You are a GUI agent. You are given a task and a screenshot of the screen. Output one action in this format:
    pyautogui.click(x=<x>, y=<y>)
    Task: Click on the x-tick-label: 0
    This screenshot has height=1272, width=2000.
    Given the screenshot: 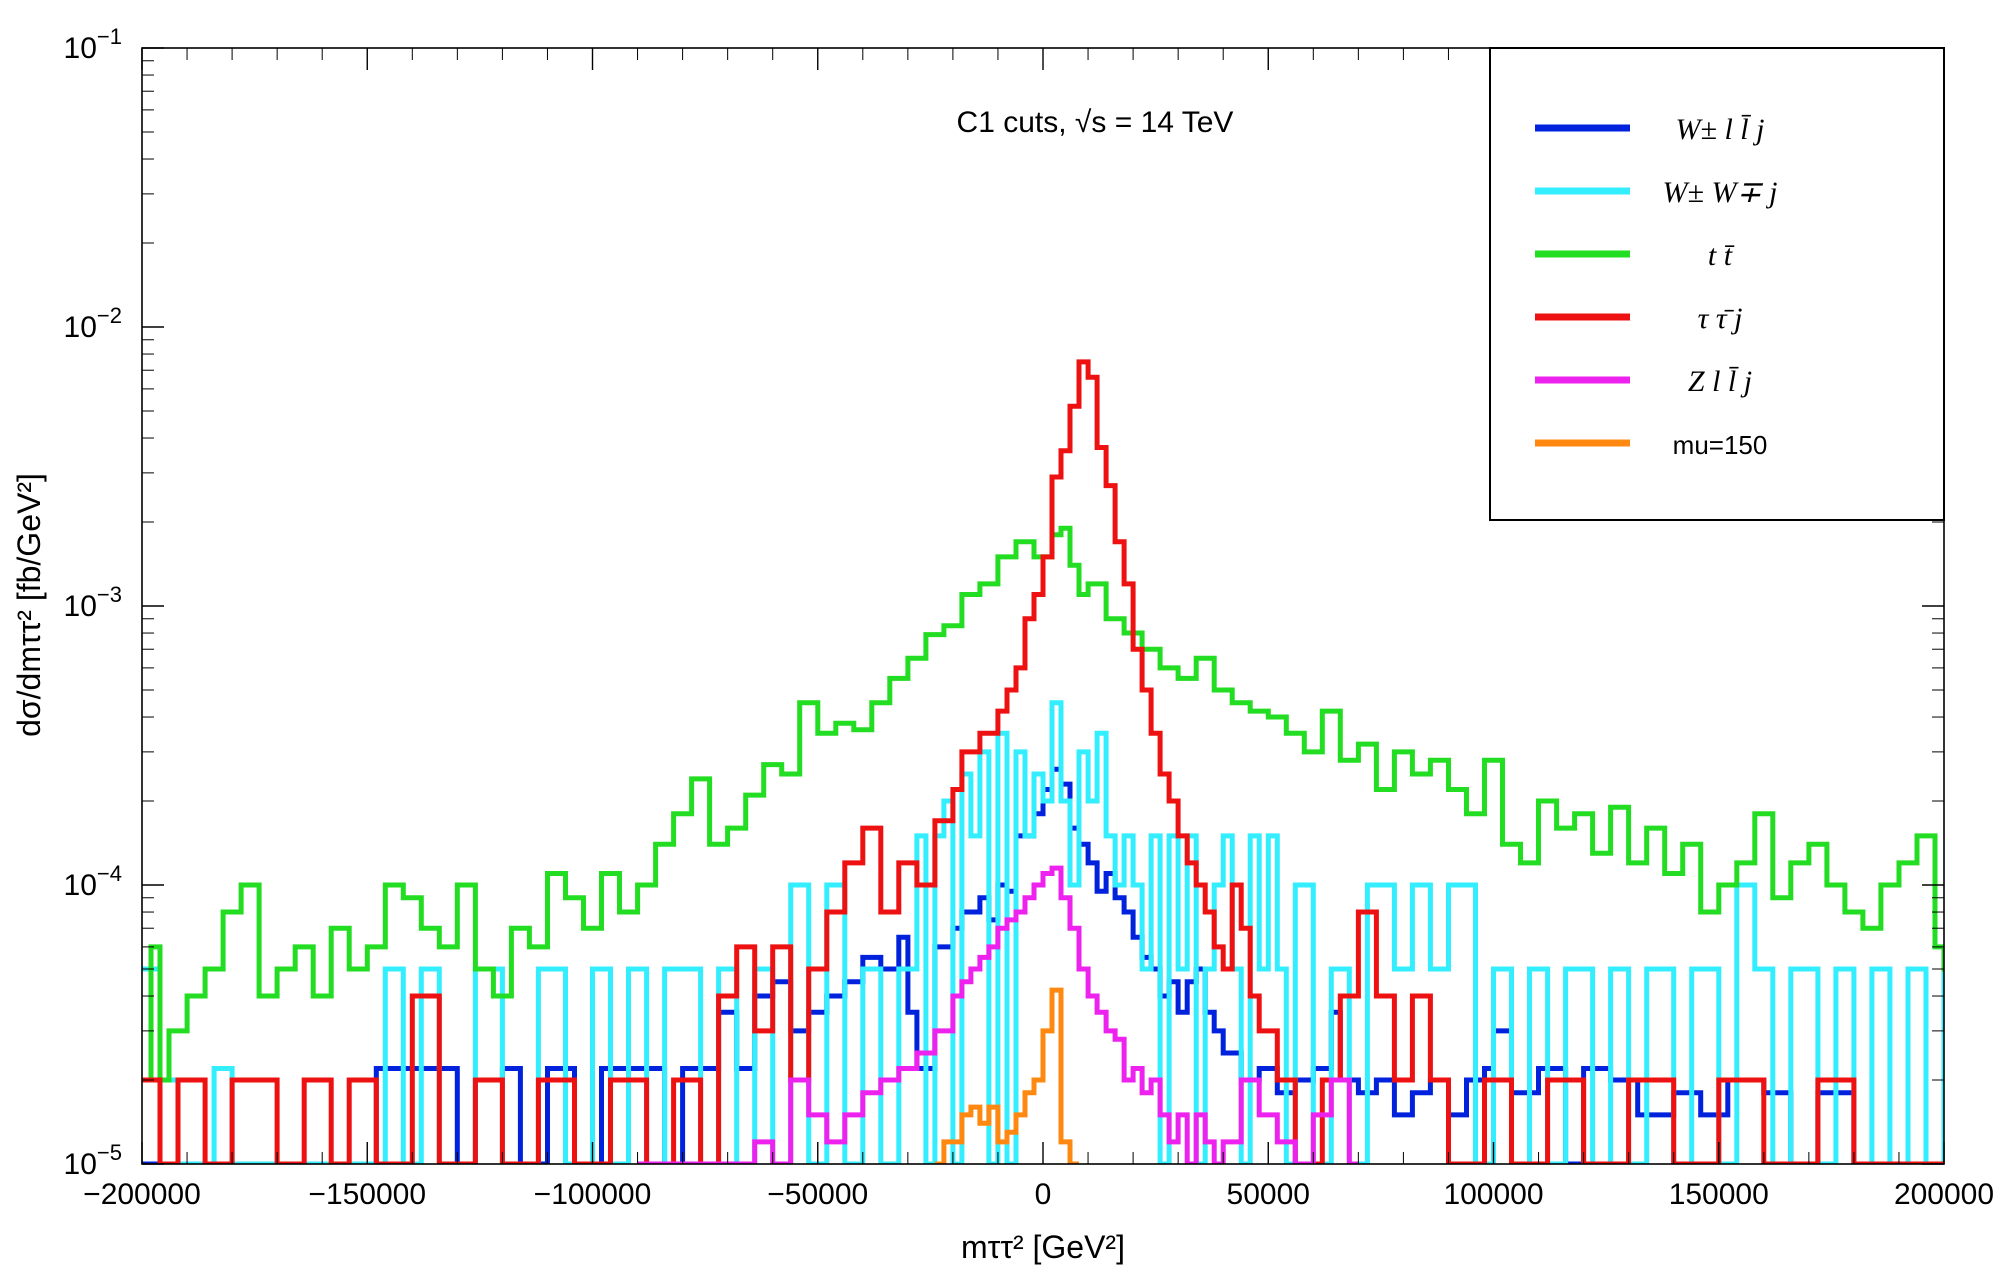 What is the action you would take?
    pyautogui.click(x=1043, y=1194)
    